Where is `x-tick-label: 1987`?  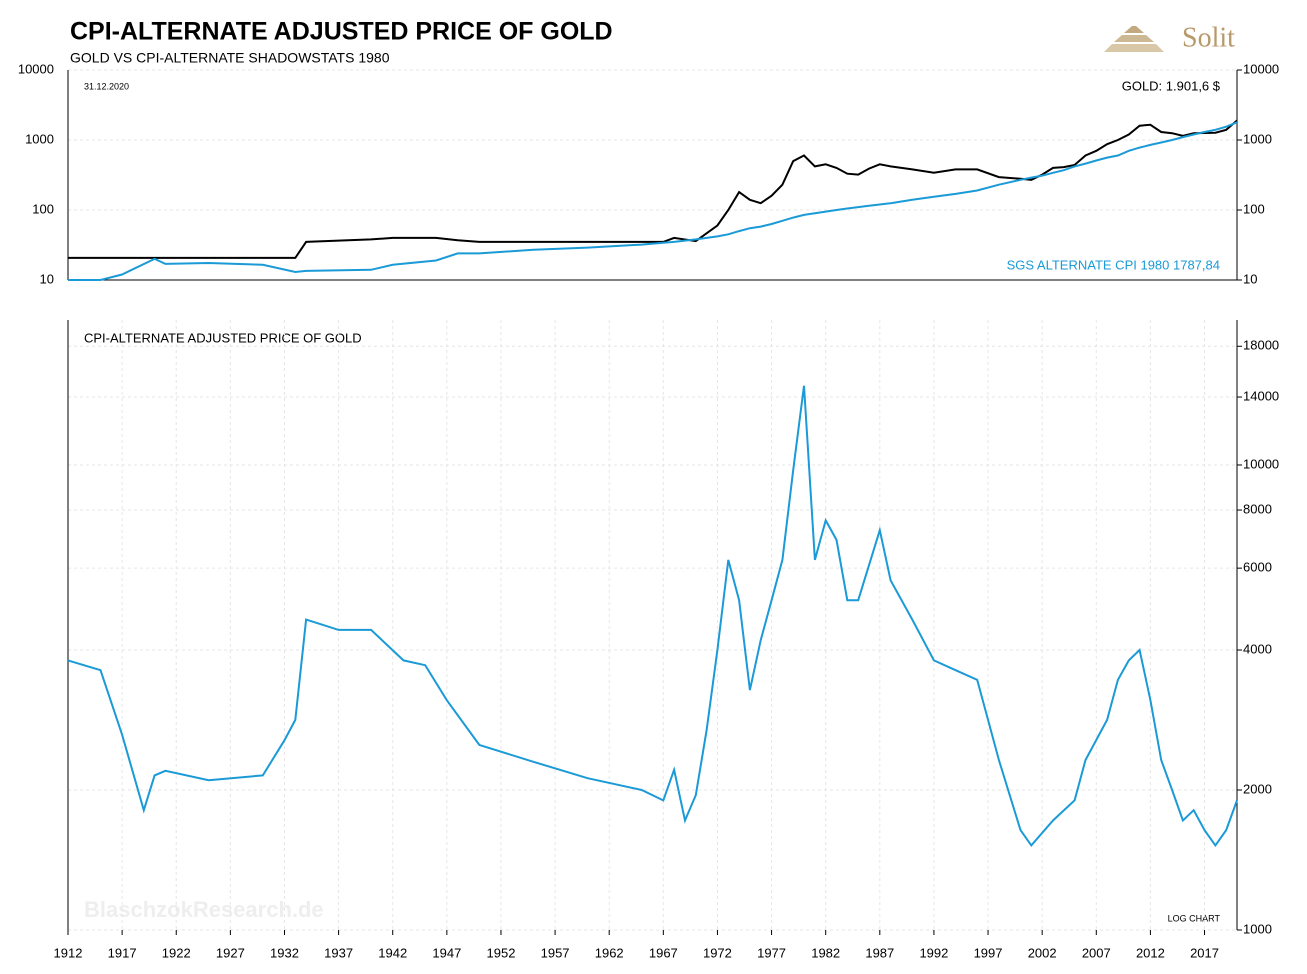
x-tick-label: 1987 is located at coordinates (879, 952).